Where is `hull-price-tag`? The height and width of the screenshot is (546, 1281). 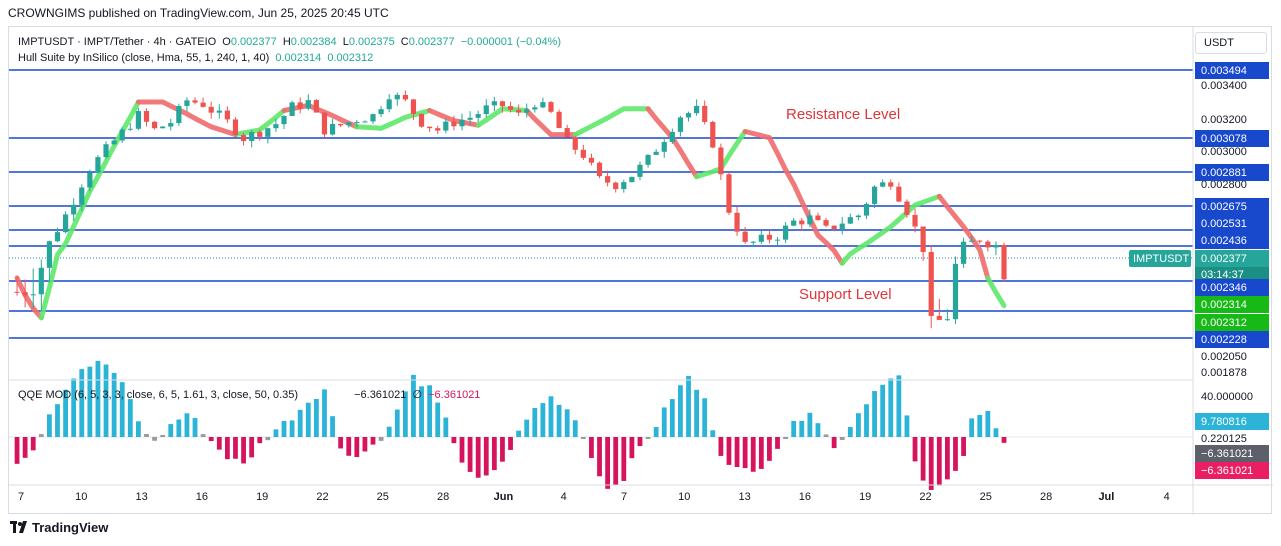
hull-price-tag is located at coordinates (1232, 304).